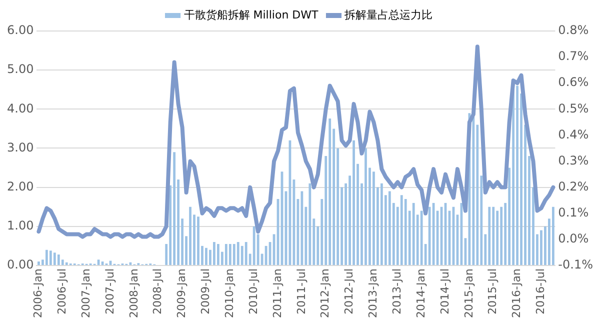 The width and height of the screenshot is (600, 325). What do you see at coordinates (133, 293) in the screenshot?
I see `x-tick-label: 2008-Jan` at bounding box center [133, 293].